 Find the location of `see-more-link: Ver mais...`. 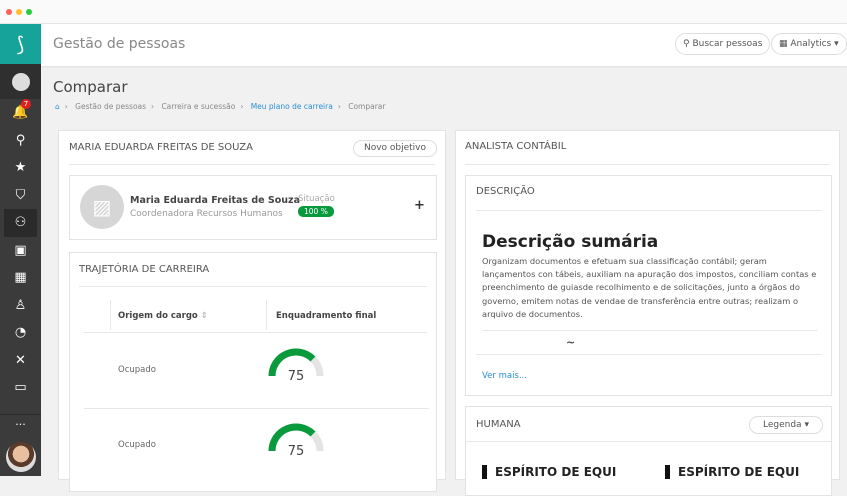

see-more-link: Ver mais... is located at coordinates (504, 376).